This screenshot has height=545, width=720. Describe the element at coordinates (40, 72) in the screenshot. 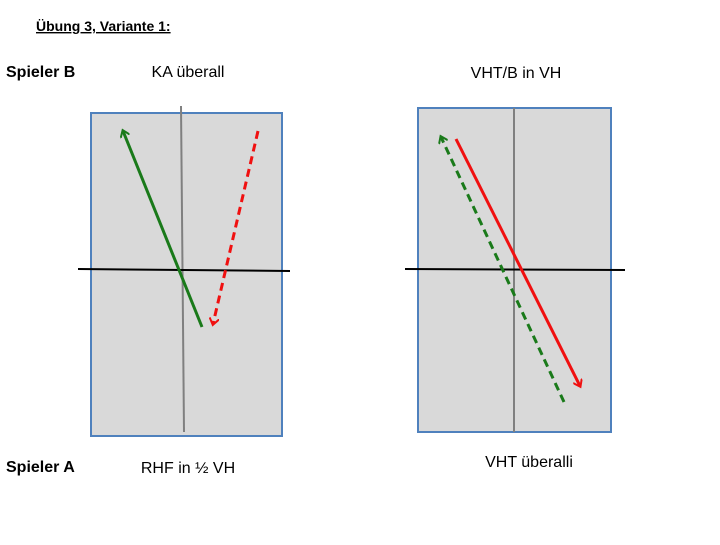

I see `player-b-label: Spieler B` at that location.